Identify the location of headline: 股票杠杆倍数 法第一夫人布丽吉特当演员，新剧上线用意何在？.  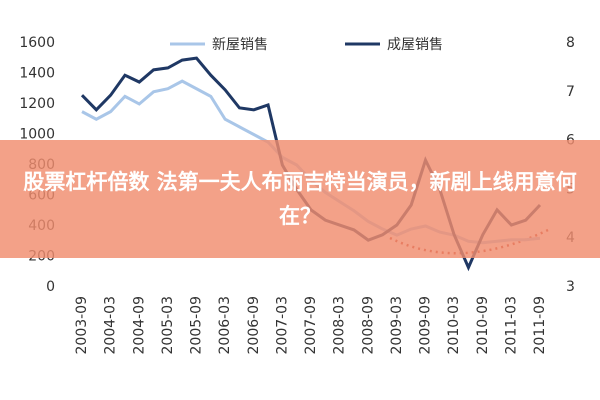
(300, 199).